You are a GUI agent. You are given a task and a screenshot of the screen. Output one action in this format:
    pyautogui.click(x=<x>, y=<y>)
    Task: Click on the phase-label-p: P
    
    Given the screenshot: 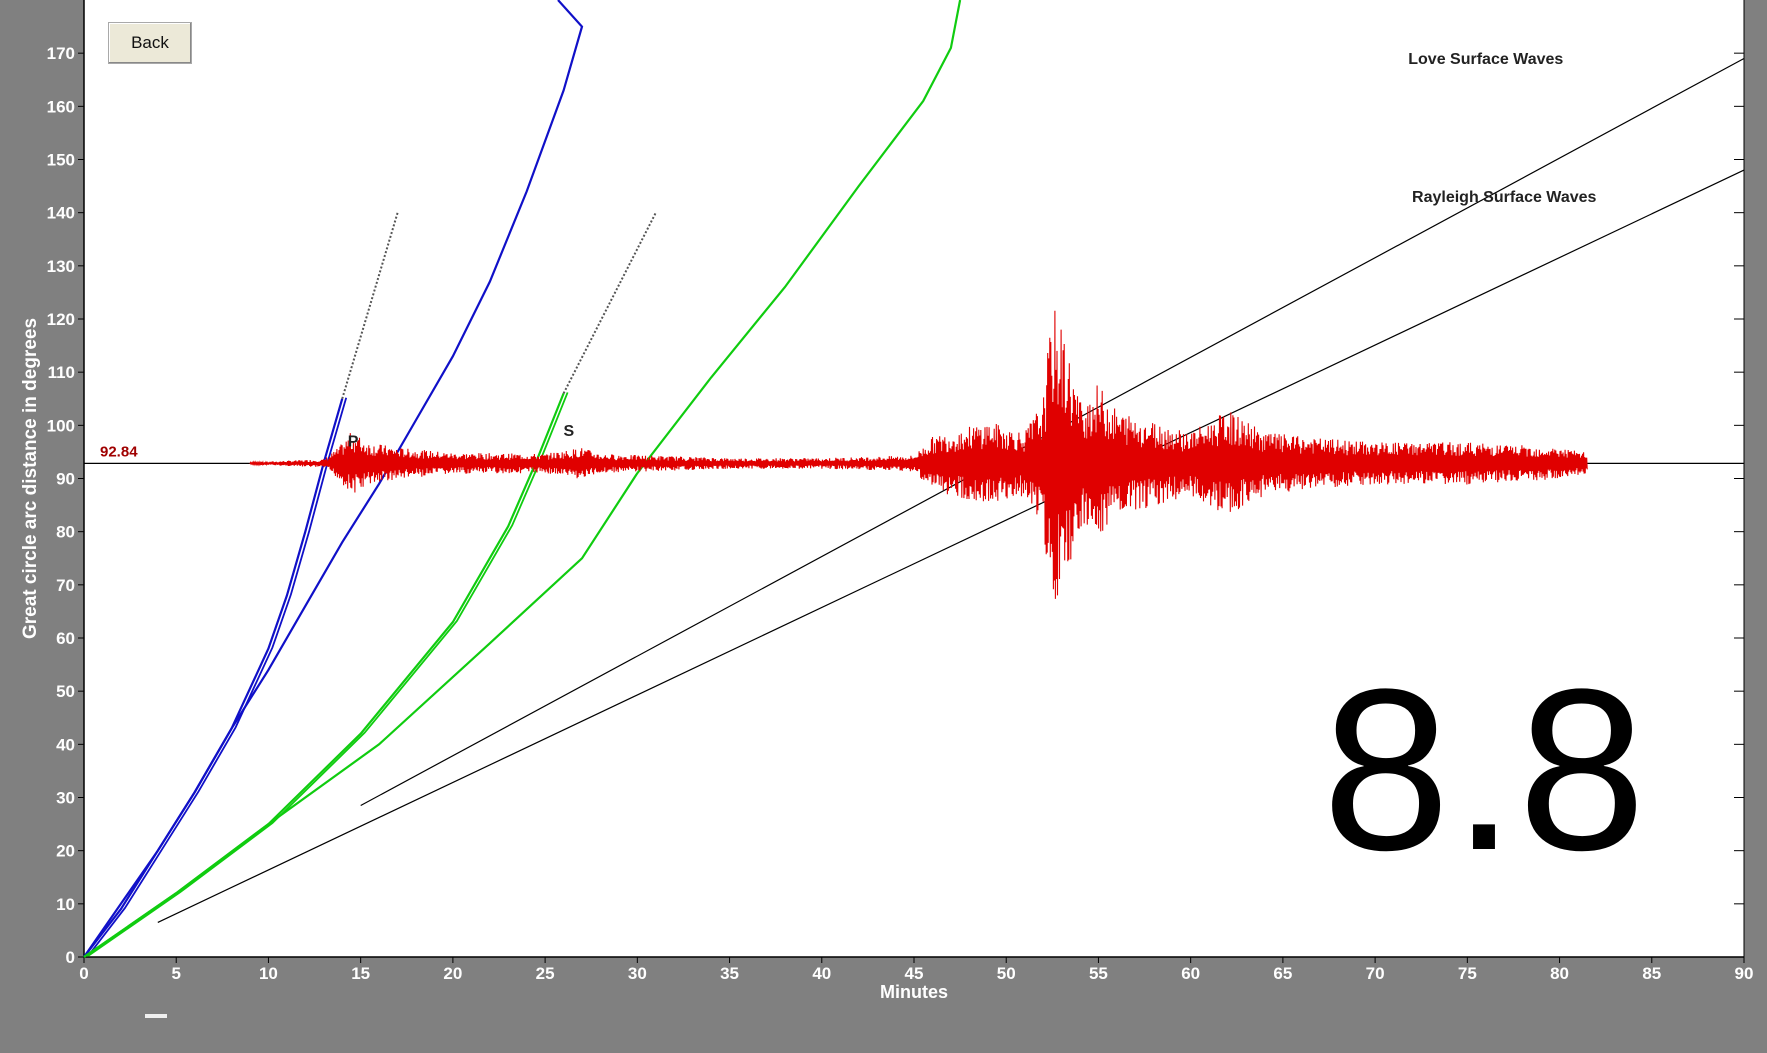 What is the action you would take?
    pyautogui.click(x=353, y=442)
    